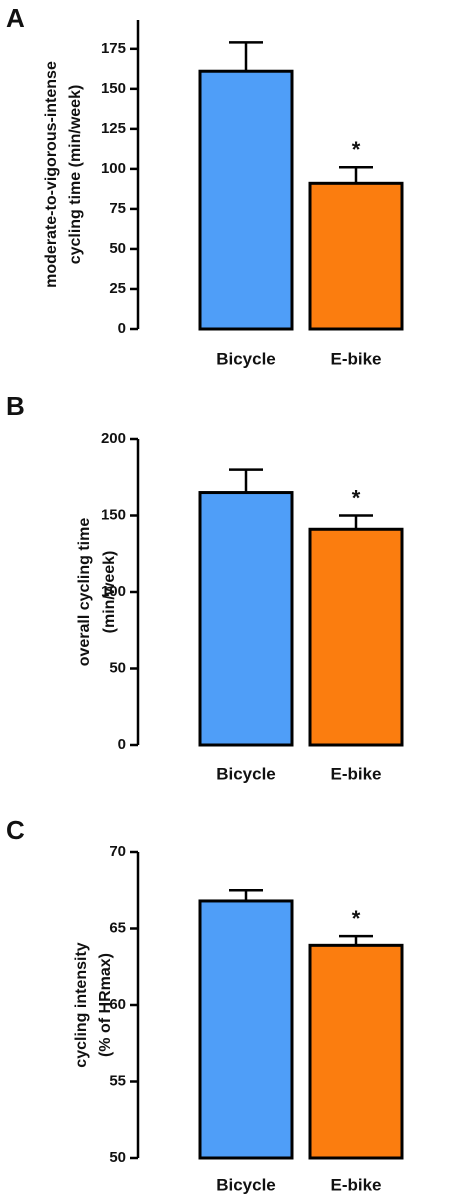  What do you see at coordinates (113, 128) in the screenshot?
I see `y-tick-label: 125` at bounding box center [113, 128].